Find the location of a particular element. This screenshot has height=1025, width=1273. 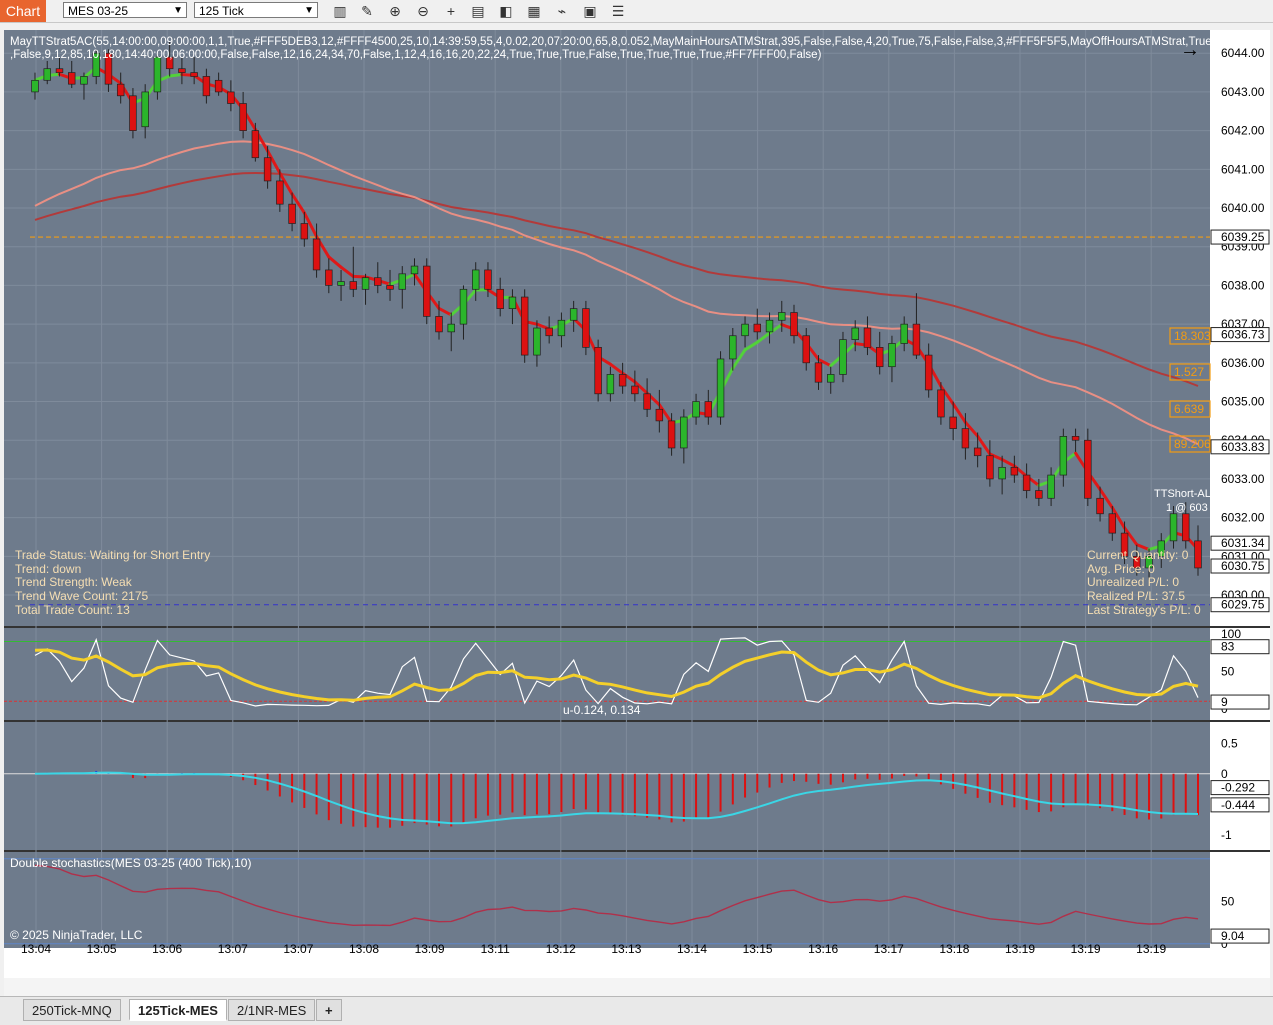

chart-menu-button: Chart is located at coordinates (23, 11).